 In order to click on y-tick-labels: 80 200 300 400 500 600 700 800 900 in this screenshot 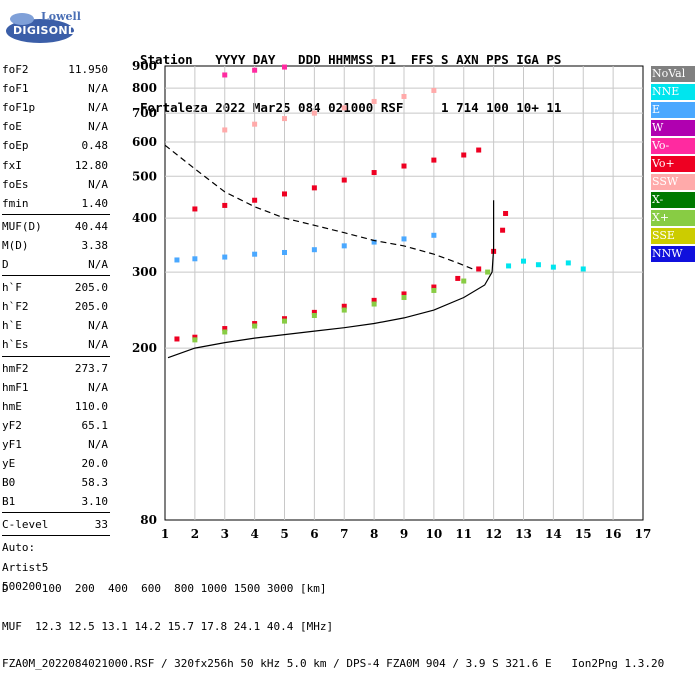, I will do `click(144, 293)`.